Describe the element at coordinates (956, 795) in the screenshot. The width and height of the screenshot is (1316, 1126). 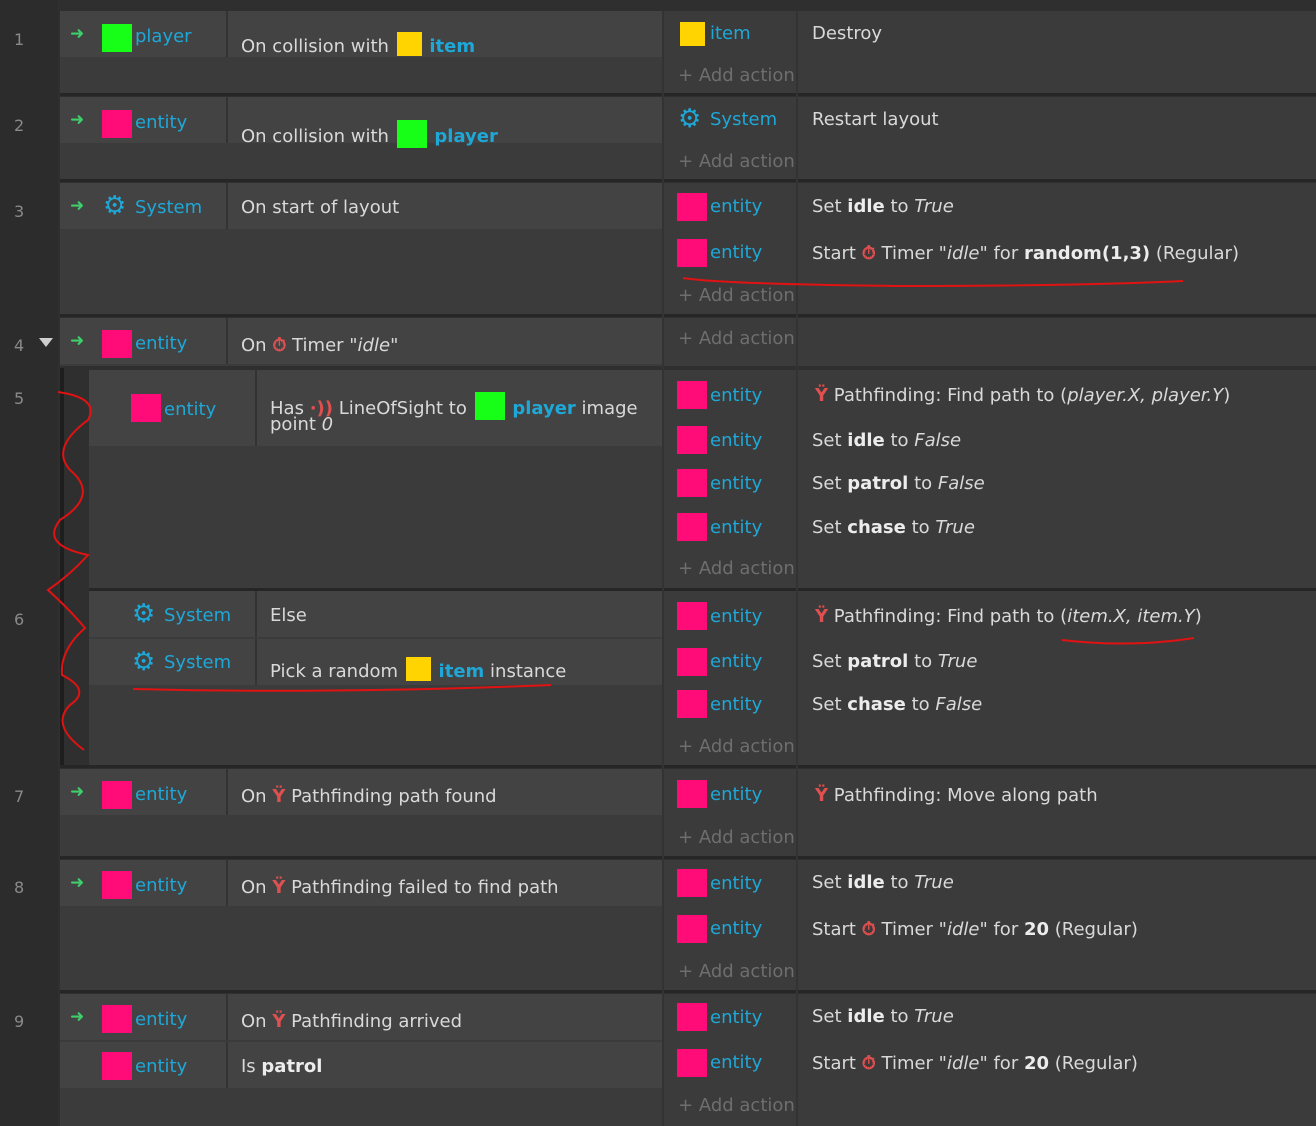
I see `action-text: Ϋ Pathfinding: Move along path` at that location.